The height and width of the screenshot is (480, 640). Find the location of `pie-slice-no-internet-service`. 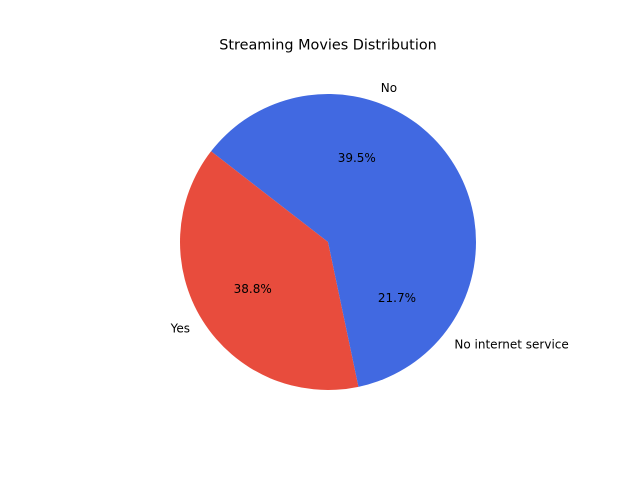

pie-slice-no-internet-service is located at coordinates (402, 314).